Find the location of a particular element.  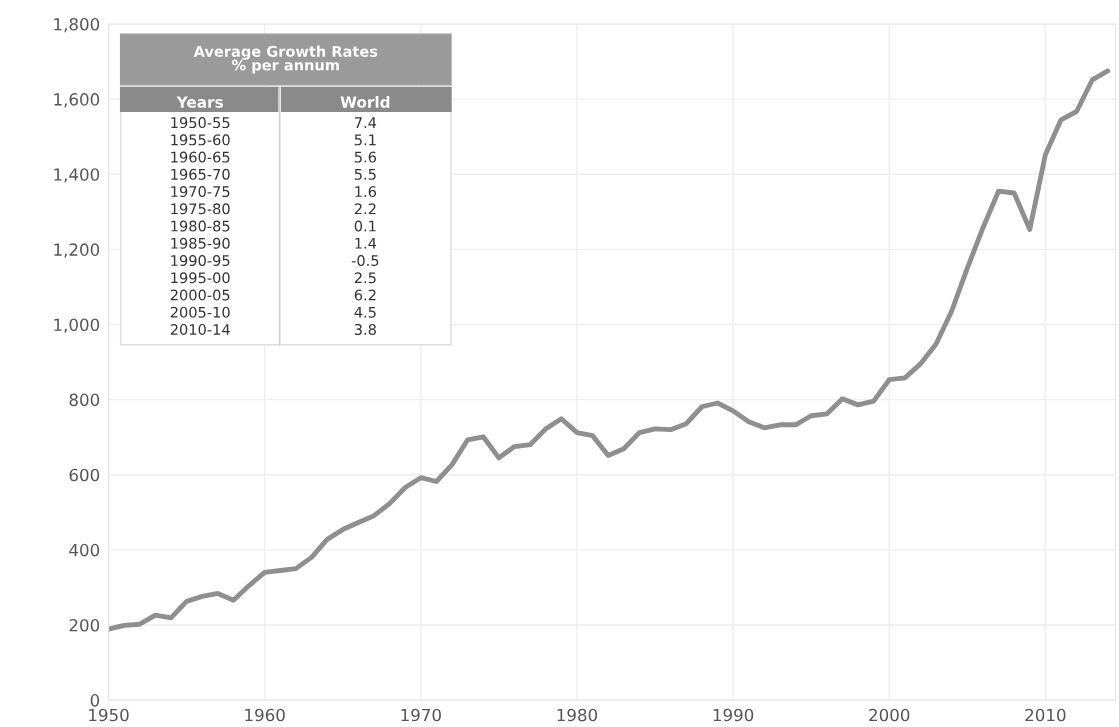

y-tick-label: 600 is located at coordinates (84, 475).